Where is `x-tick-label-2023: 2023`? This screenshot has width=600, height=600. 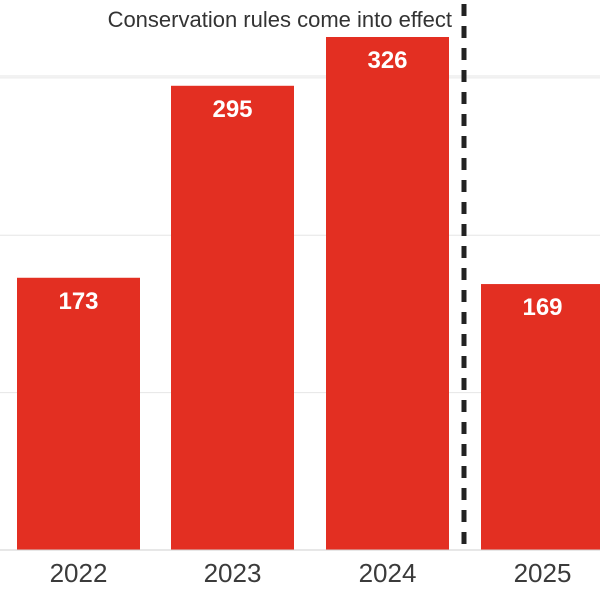
x-tick-label-2023: 2023 is located at coordinates (233, 573).